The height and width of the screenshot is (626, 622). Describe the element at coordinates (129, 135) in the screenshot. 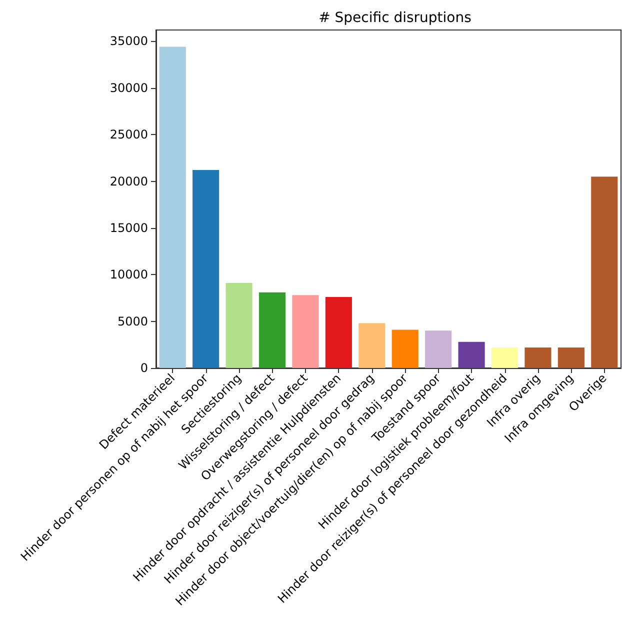

I see `y-tick-label: 25000` at that location.